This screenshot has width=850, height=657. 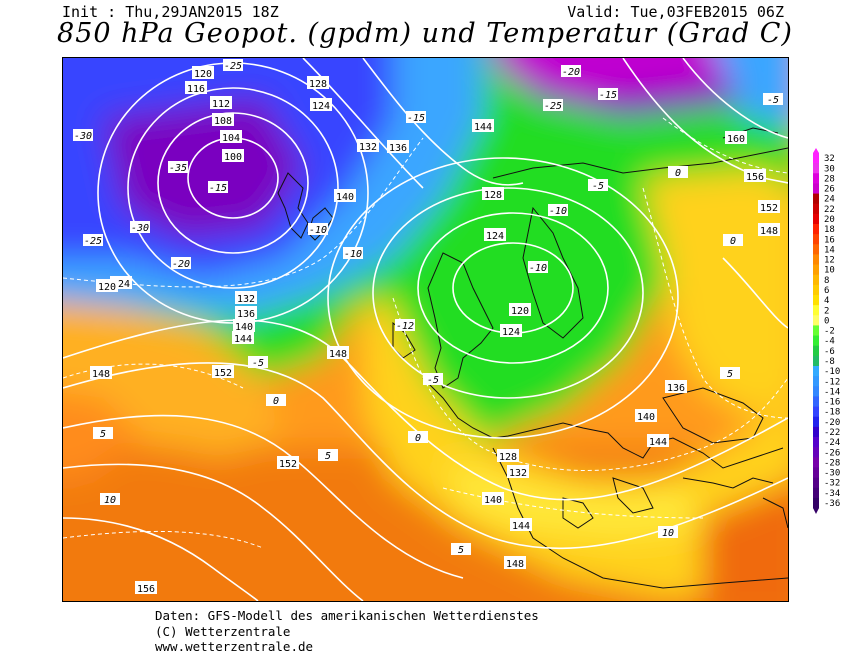 What do you see at coordinates (832, 423) in the screenshot?
I see `legend-label: -20` at bounding box center [832, 423].